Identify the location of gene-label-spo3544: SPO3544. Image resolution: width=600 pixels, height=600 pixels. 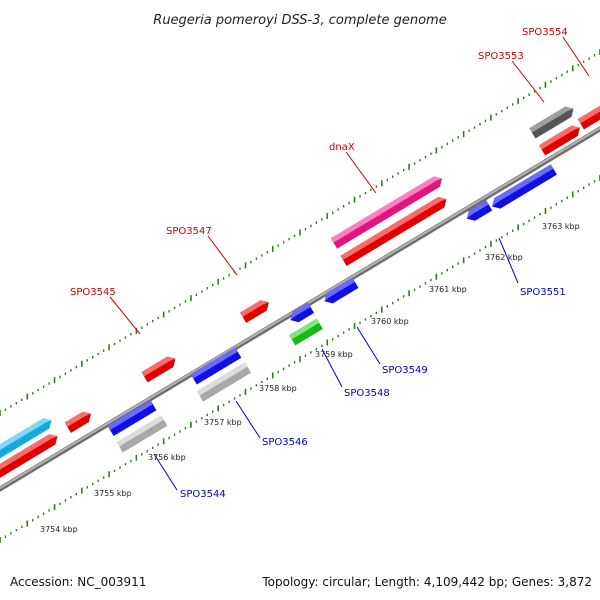
(203, 494).